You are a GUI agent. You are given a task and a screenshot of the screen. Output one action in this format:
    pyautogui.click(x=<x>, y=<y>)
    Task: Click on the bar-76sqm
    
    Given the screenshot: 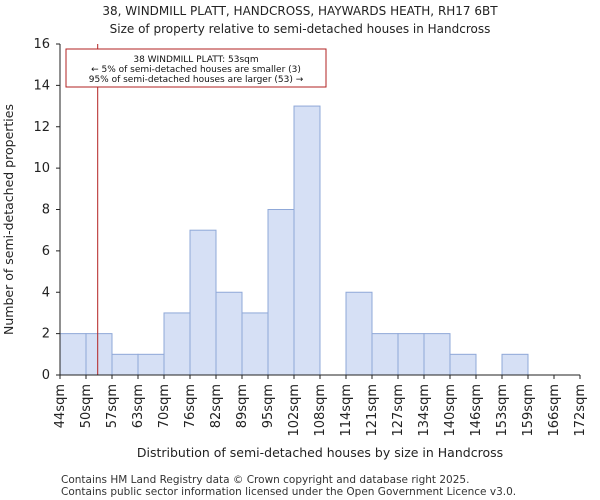 What is the action you would take?
    pyautogui.click(x=203, y=302)
    